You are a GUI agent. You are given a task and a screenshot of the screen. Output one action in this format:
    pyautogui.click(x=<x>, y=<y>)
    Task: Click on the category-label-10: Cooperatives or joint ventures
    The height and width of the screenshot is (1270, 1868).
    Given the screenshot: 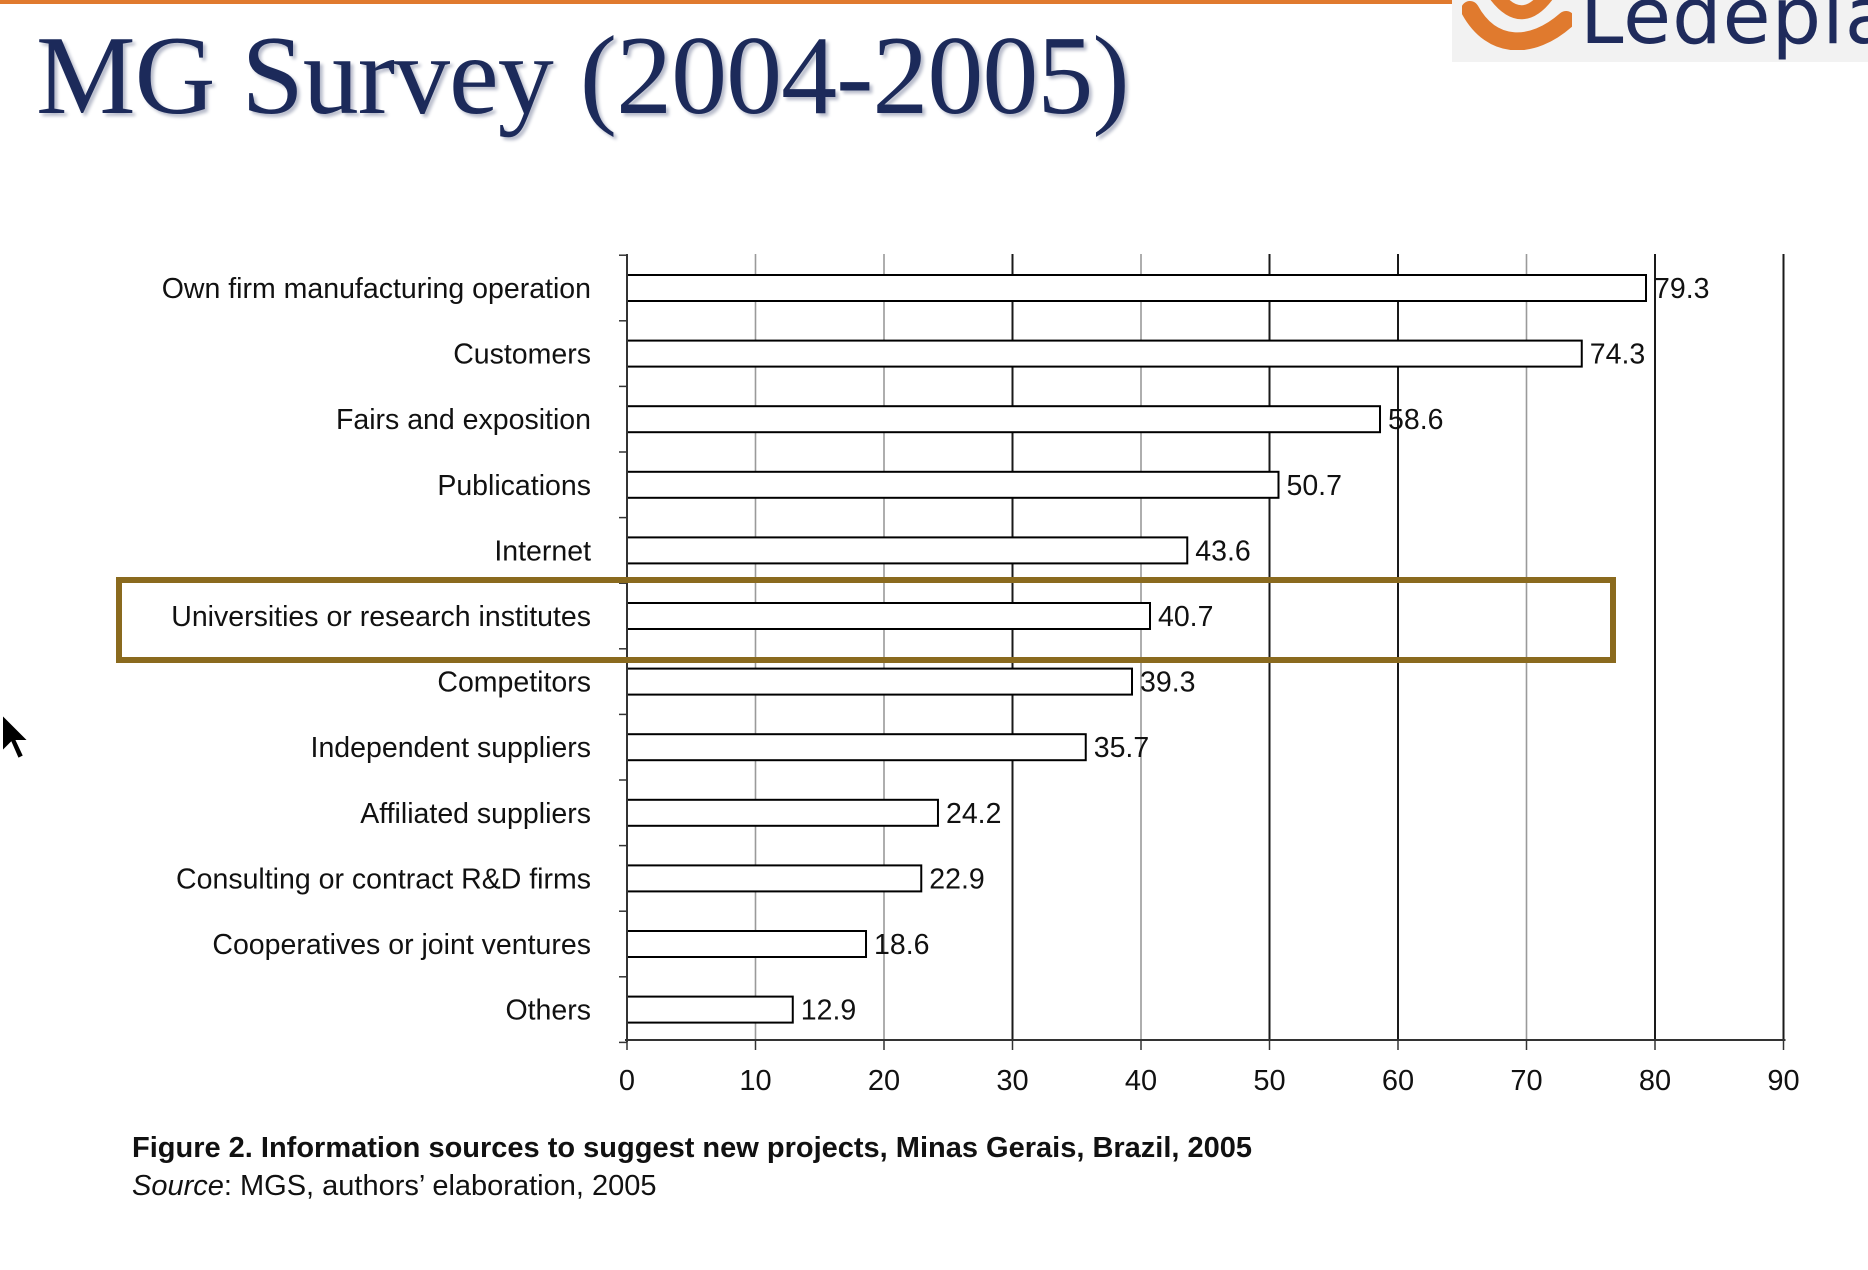 What is the action you would take?
    pyautogui.click(x=401, y=945)
    